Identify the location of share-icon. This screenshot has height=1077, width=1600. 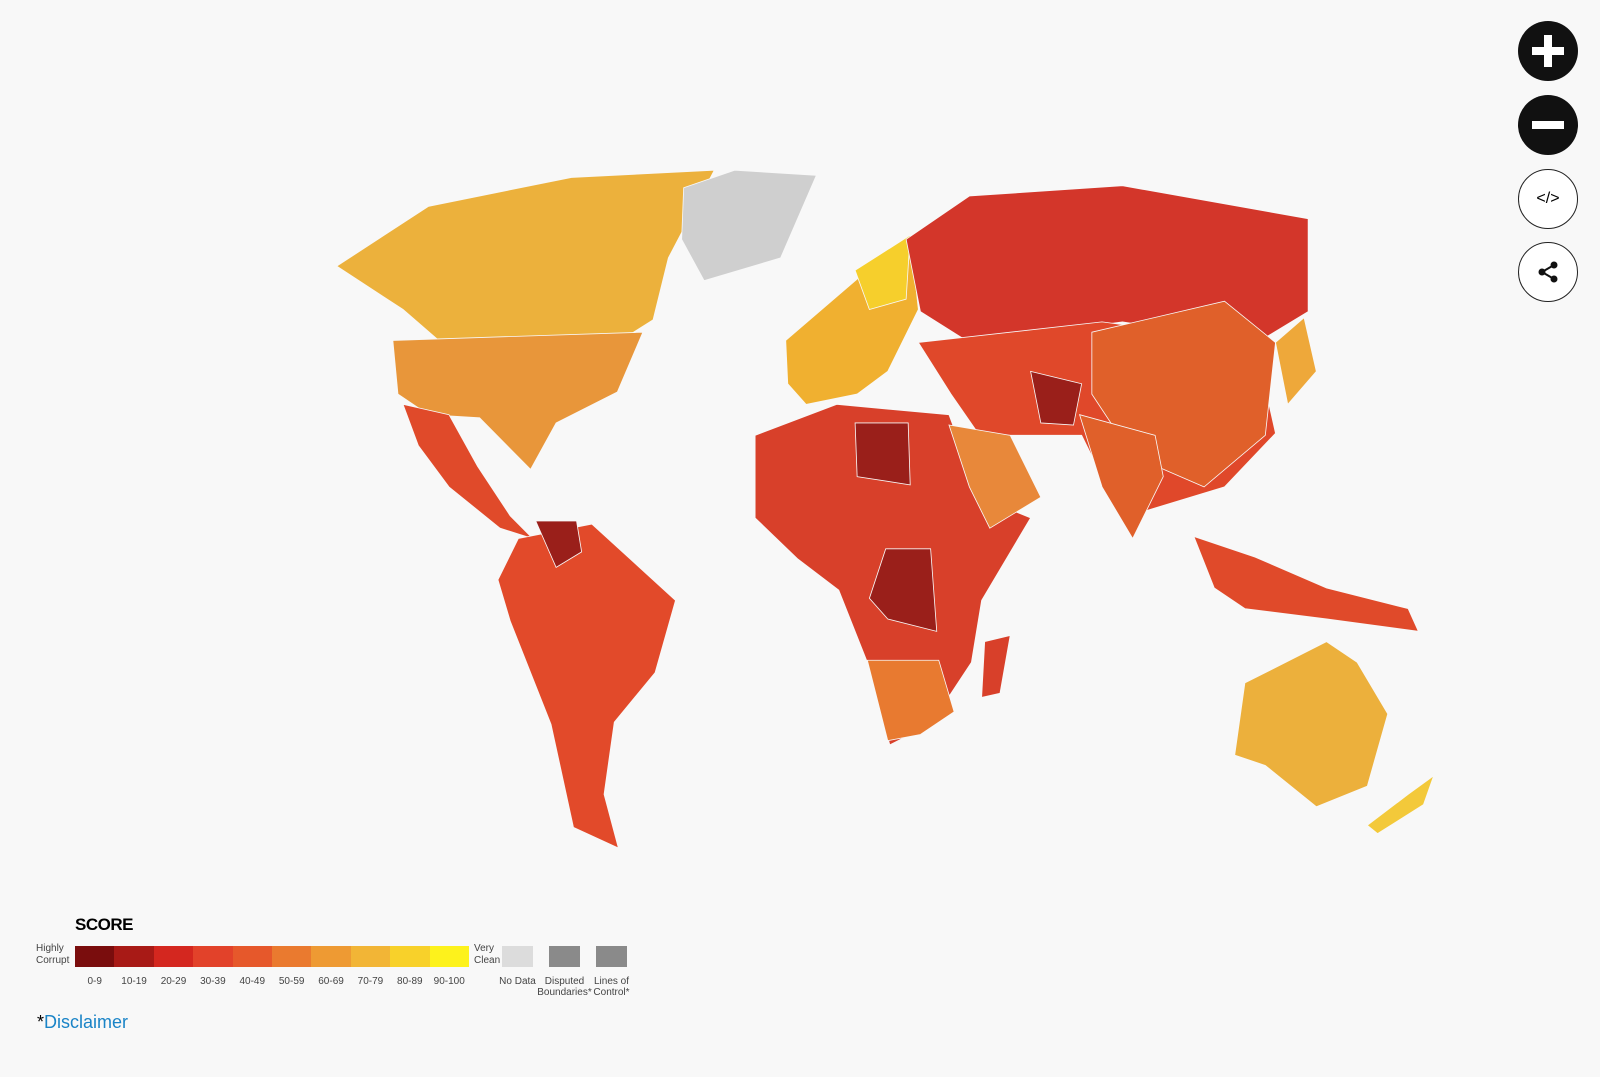
(1548, 272).